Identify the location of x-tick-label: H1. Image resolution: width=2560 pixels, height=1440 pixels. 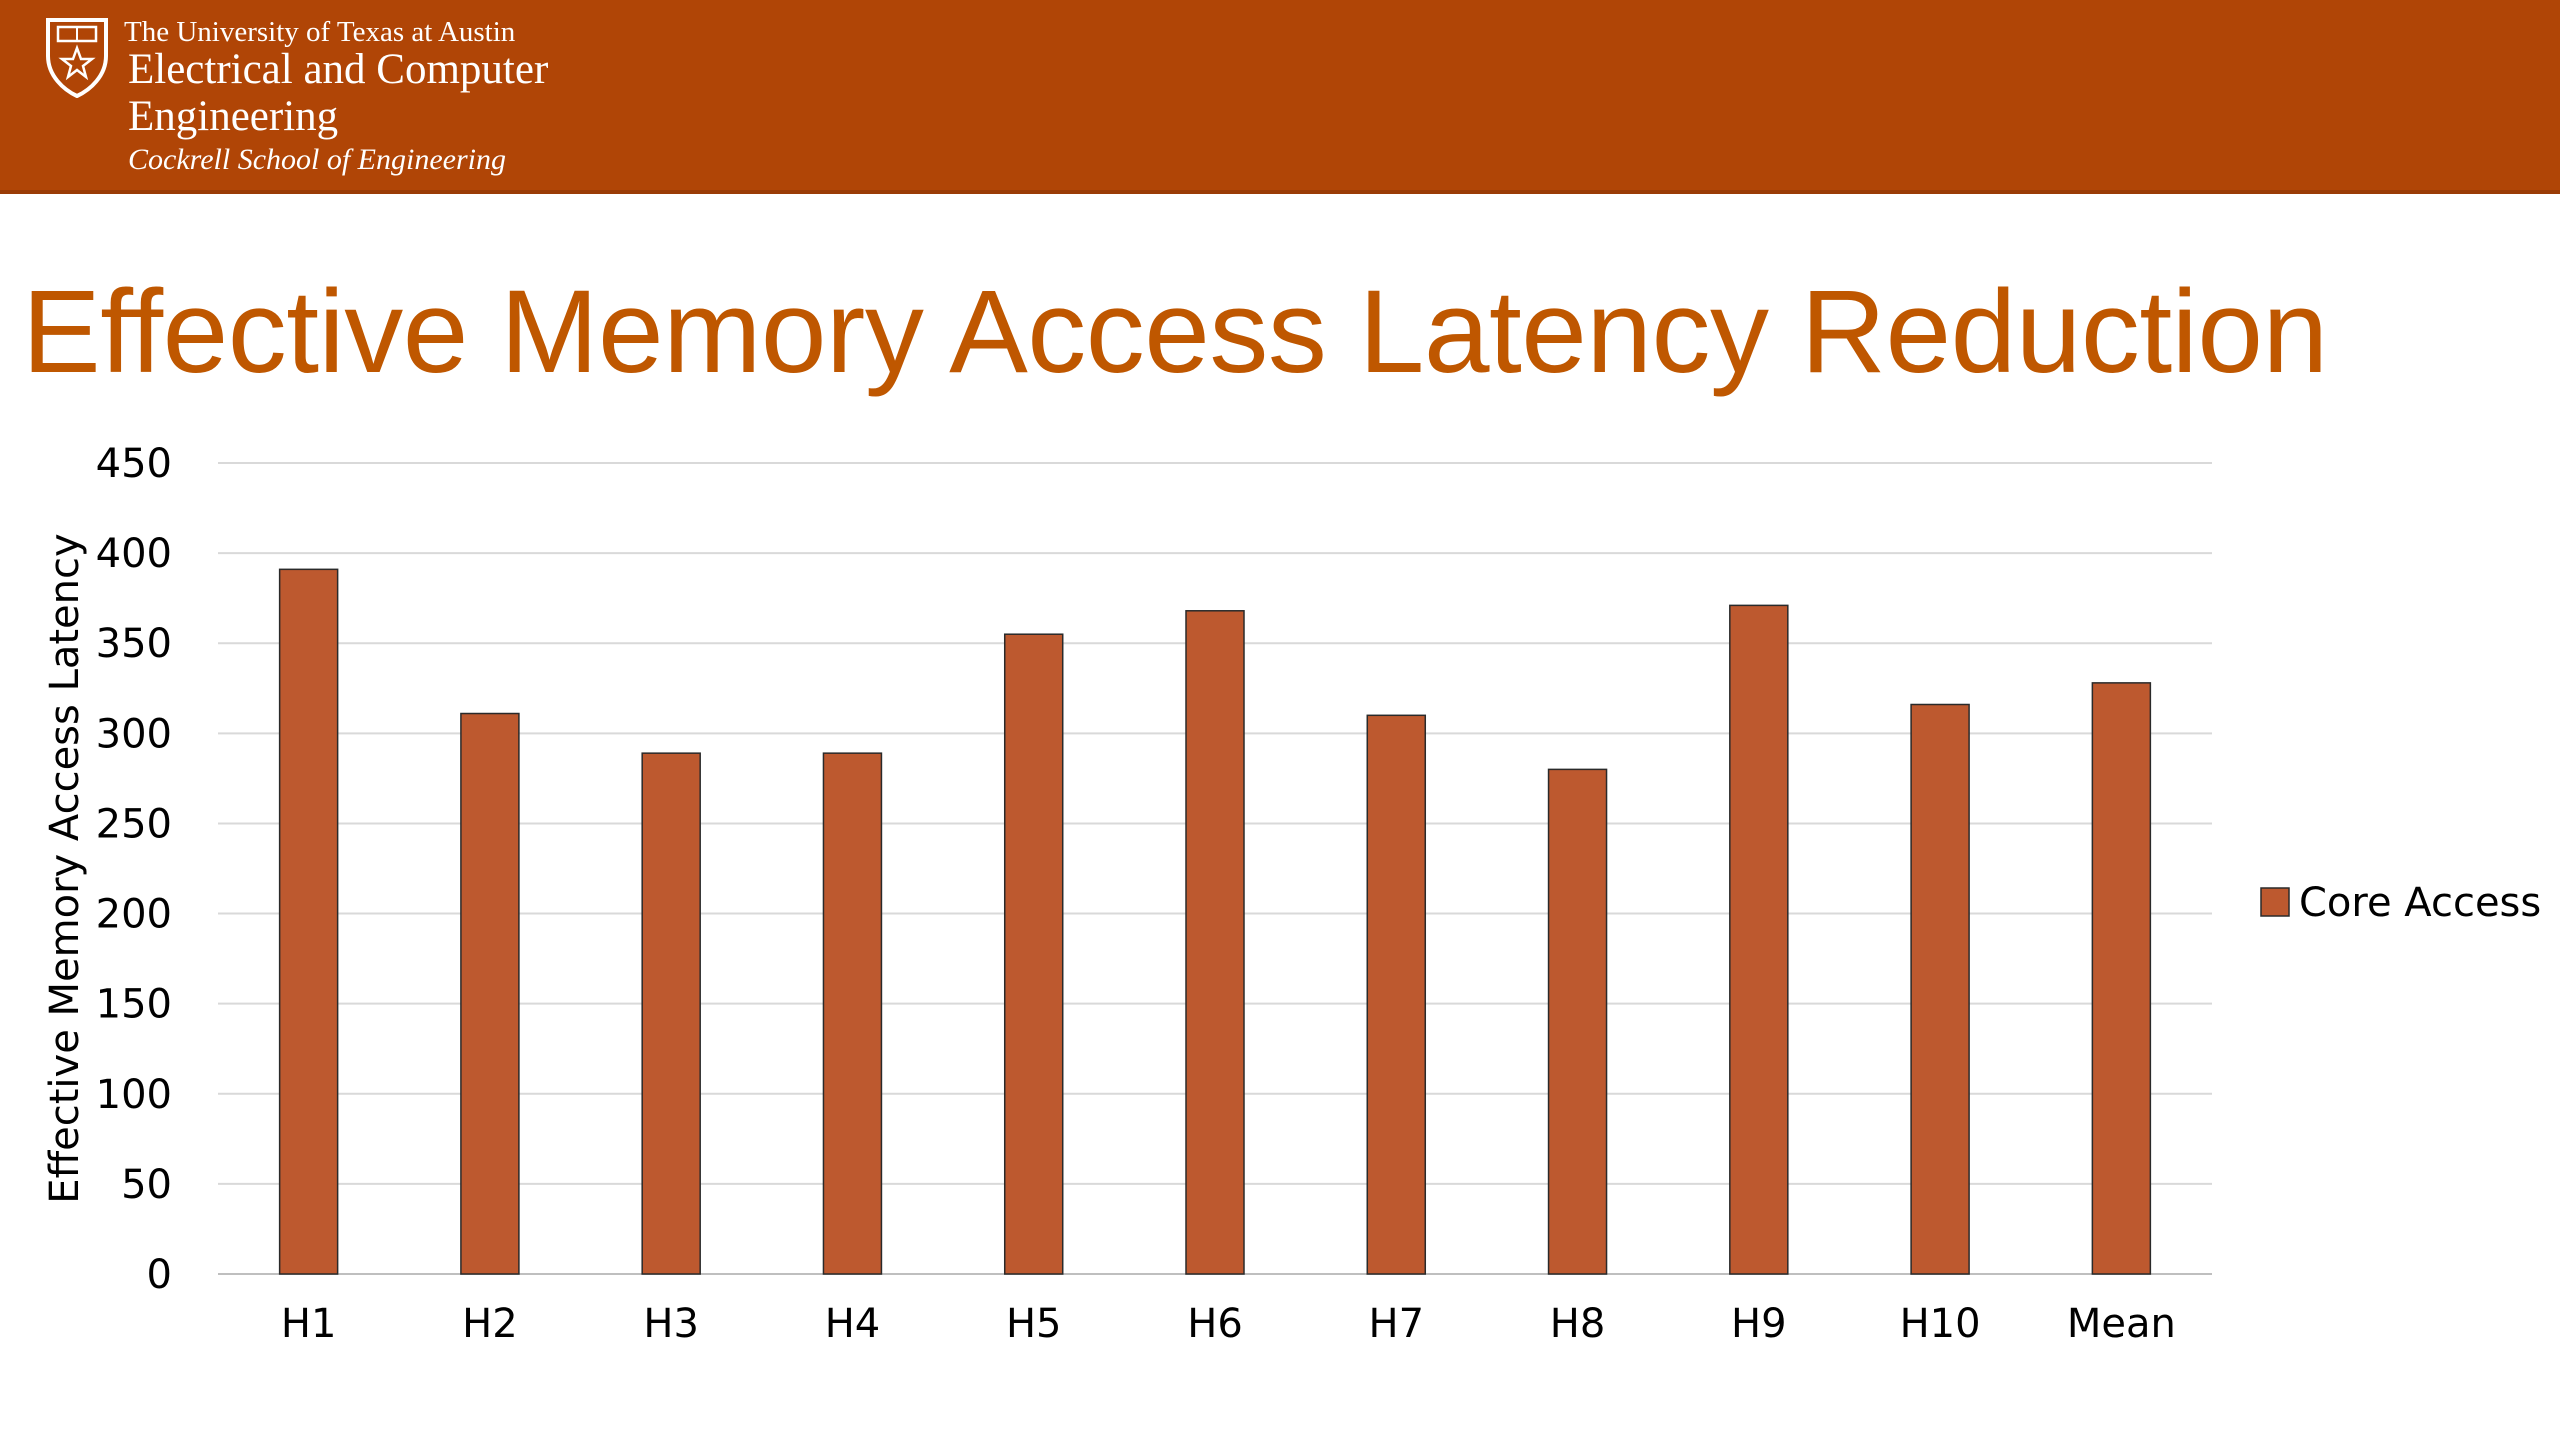
(309, 1324).